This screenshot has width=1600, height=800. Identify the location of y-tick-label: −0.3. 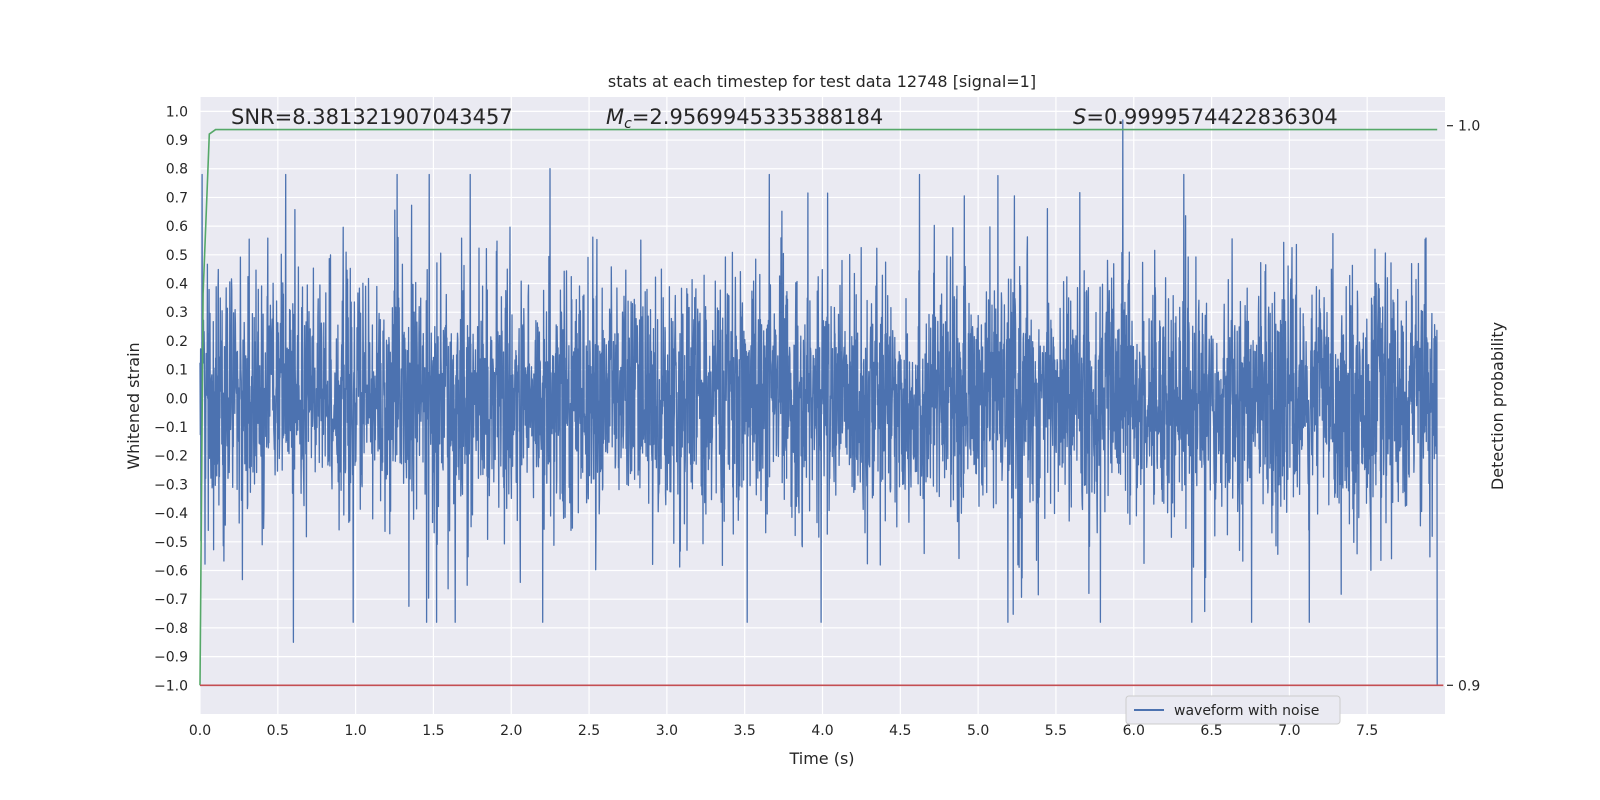
(171, 485).